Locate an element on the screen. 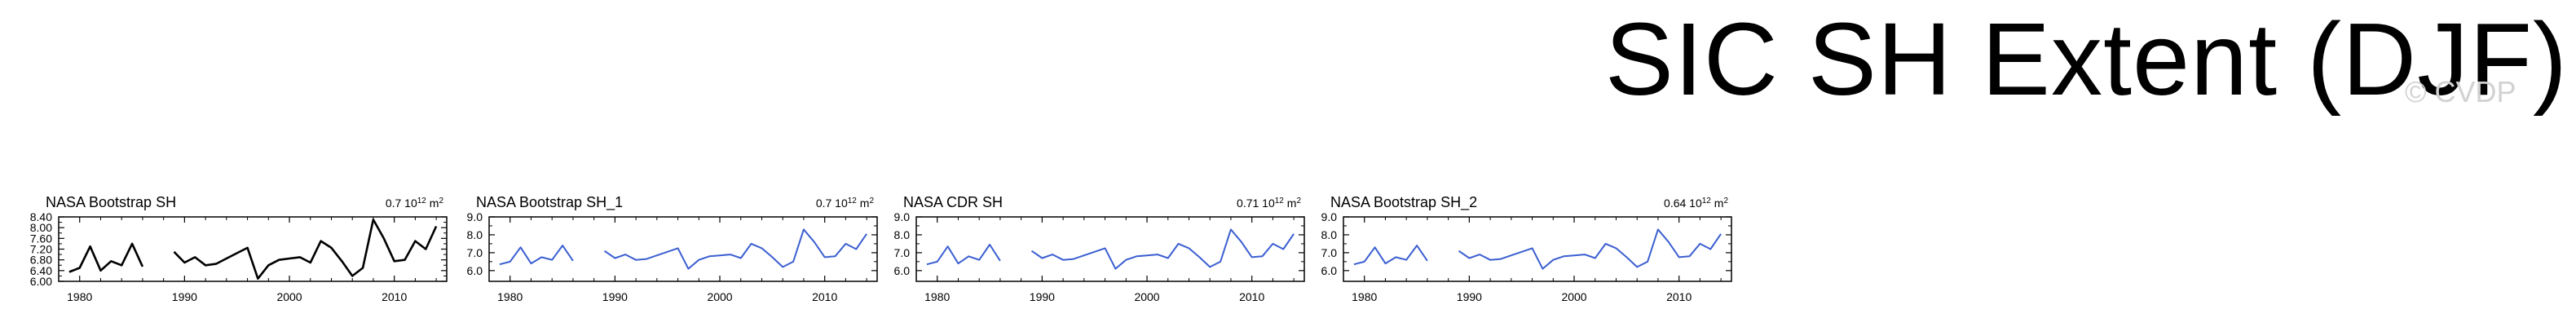  chart-title: NASA CDR SH is located at coordinates (953, 202).